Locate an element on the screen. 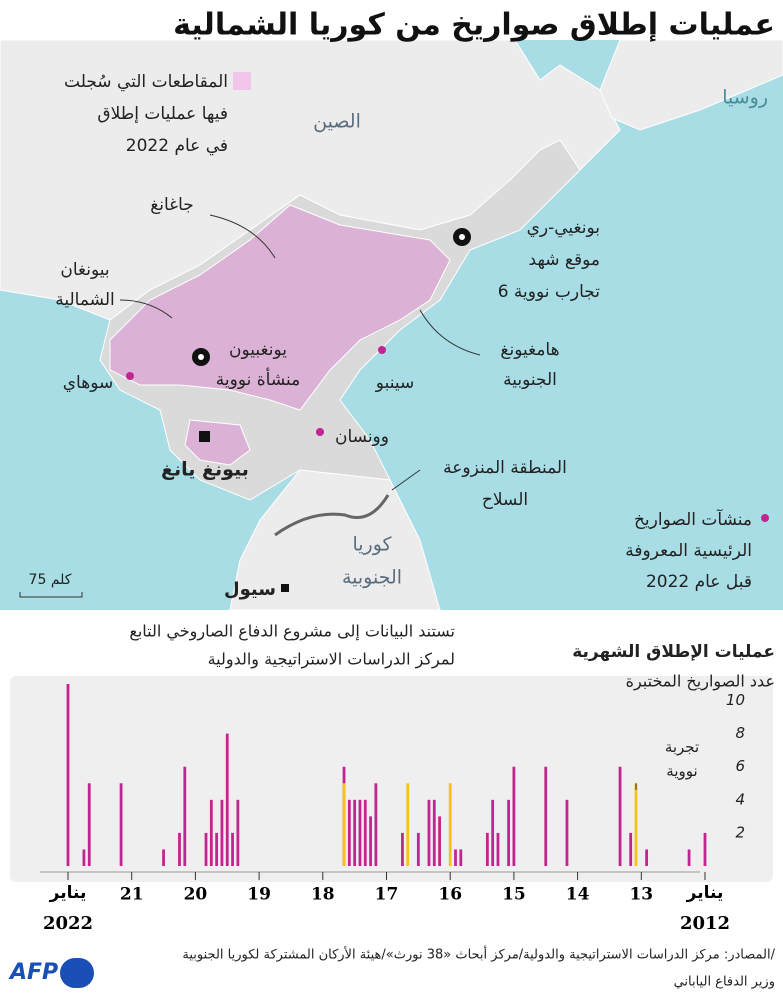 Image resolution: width=783 pixels, height=1000 pixels. site-label: 6 تجارب نووية is located at coordinates (549, 292).